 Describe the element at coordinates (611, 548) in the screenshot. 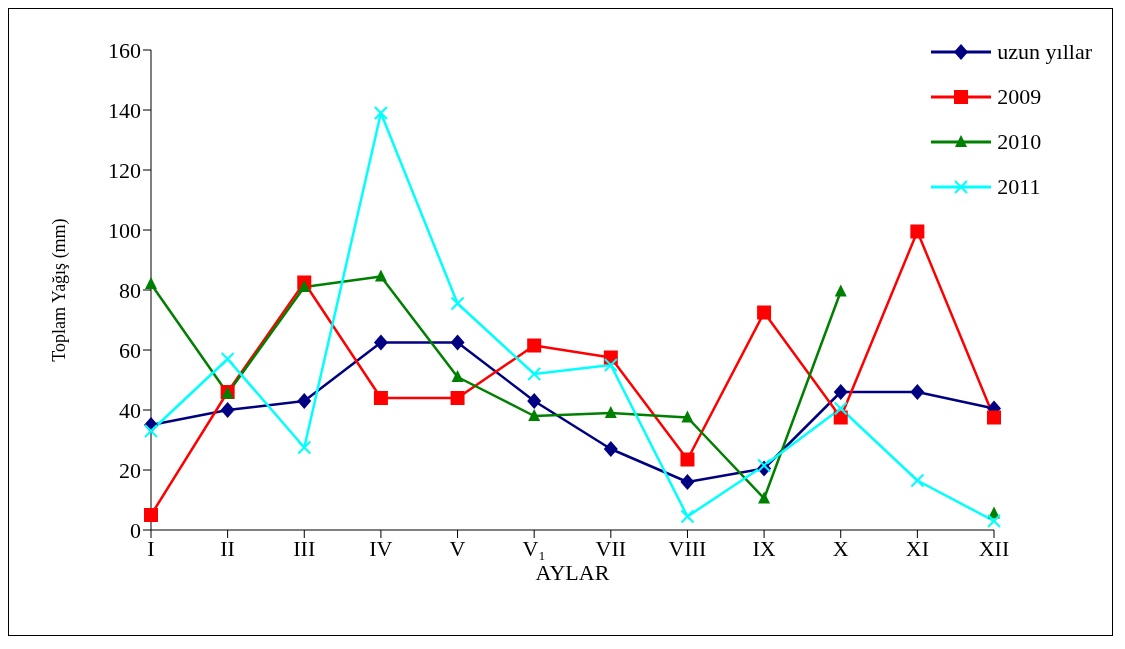

I see `x-tick-label: VII` at that location.